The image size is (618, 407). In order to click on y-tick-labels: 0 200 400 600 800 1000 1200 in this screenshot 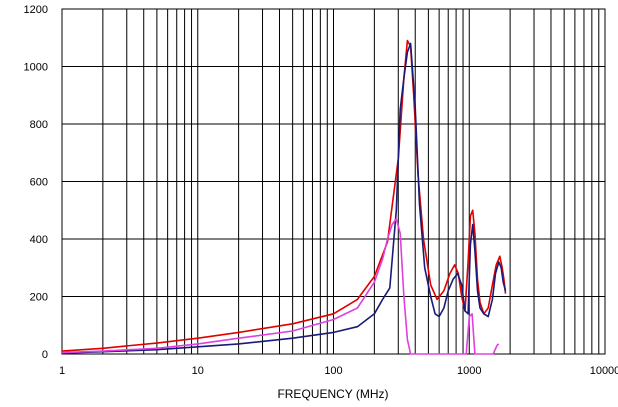, I will do `click(36, 182)`.